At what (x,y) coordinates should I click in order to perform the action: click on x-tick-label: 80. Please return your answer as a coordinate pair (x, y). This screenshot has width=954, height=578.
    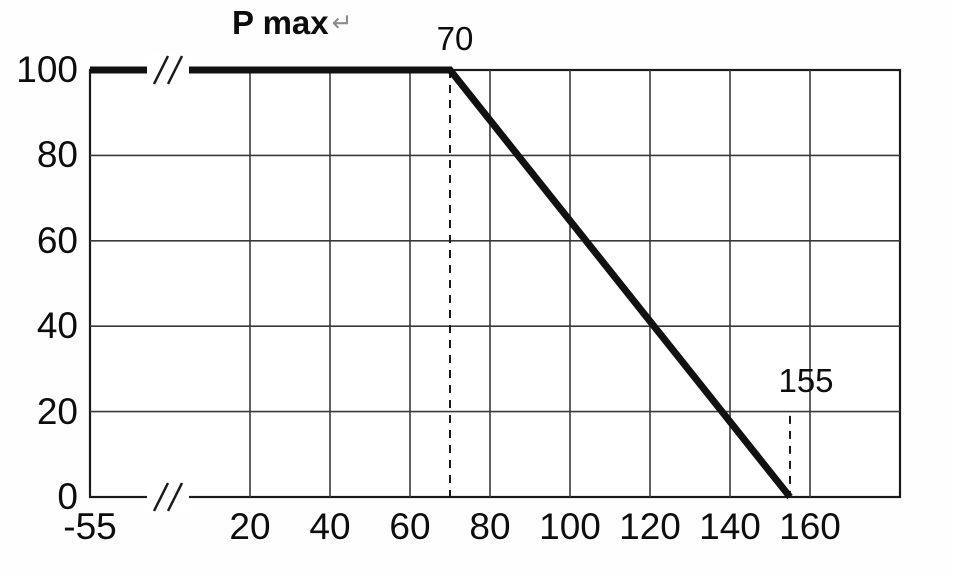
    Looking at the image, I should click on (490, 526).